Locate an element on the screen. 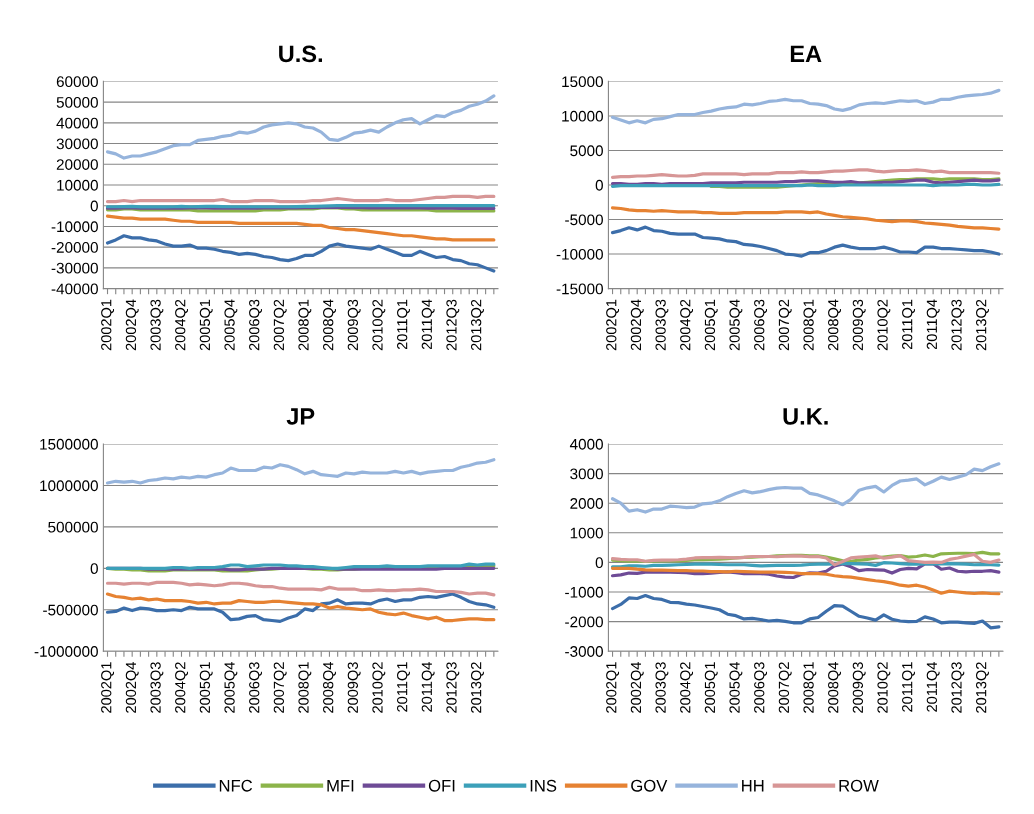 This screenshot has width=1034, height=814. y-tick-label: 60000 is located at coordinates (77, 82).